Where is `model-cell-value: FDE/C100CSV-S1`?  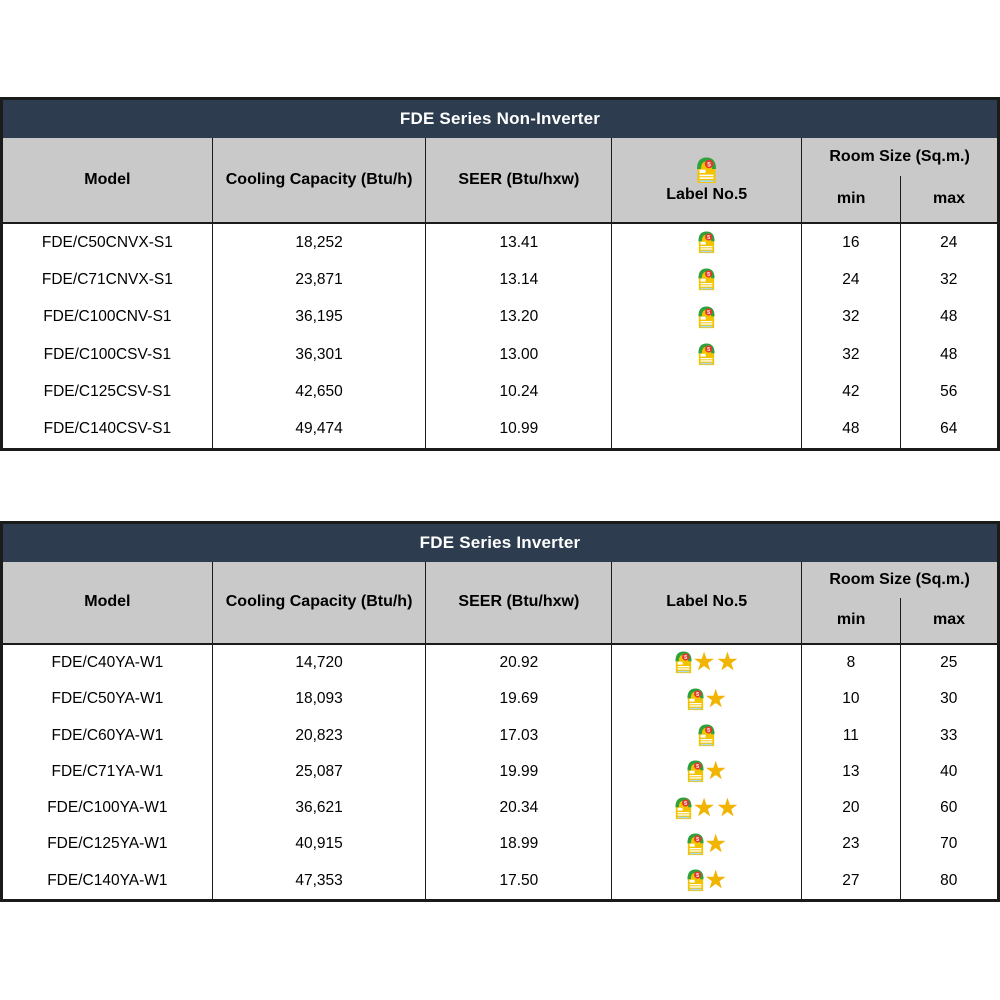
model-cell-value: FDE/C100CSV-S1 is located at coordinates (107, 354).